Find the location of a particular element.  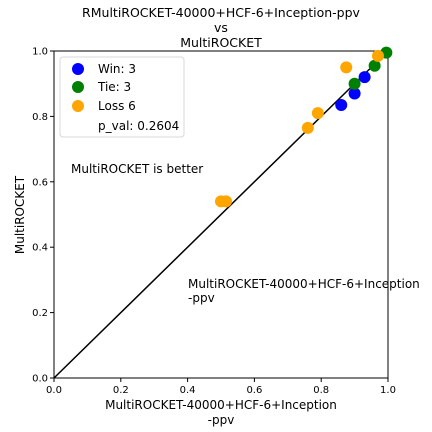

legend: Win: 3 Tie: 3 Loss 6 p_val: 0.2604 is located at coordinates (122, 97).